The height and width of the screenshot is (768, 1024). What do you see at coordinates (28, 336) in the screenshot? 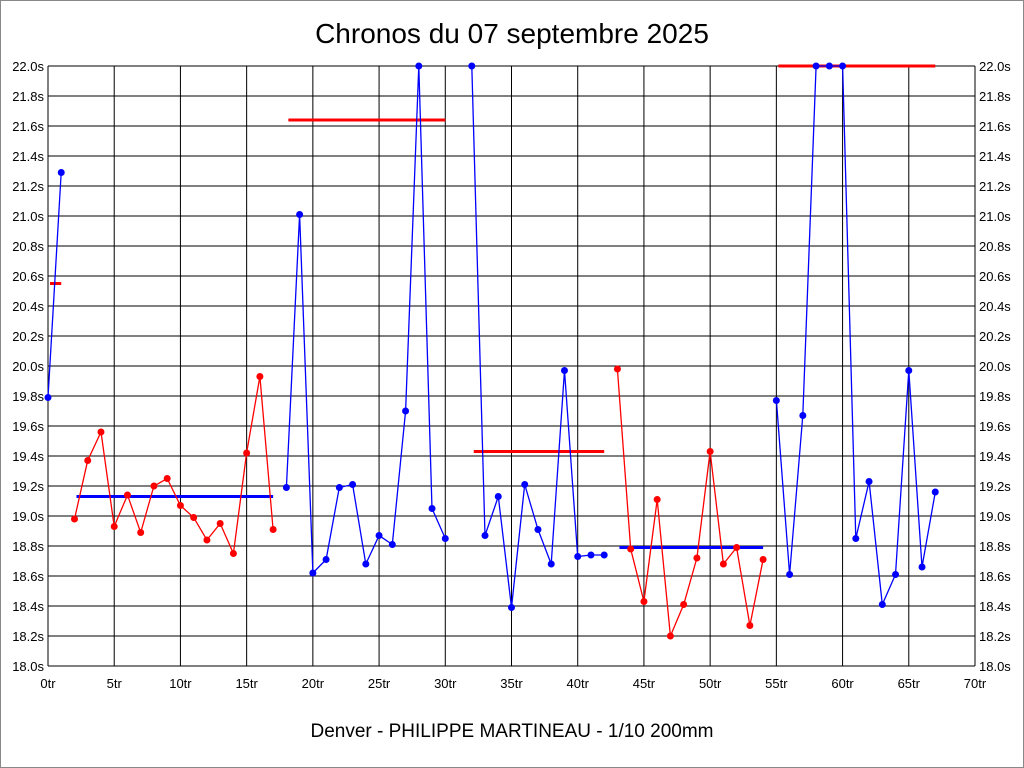
I see `y-tick-label-left: 20.2s` at bounding box center [28, 336].